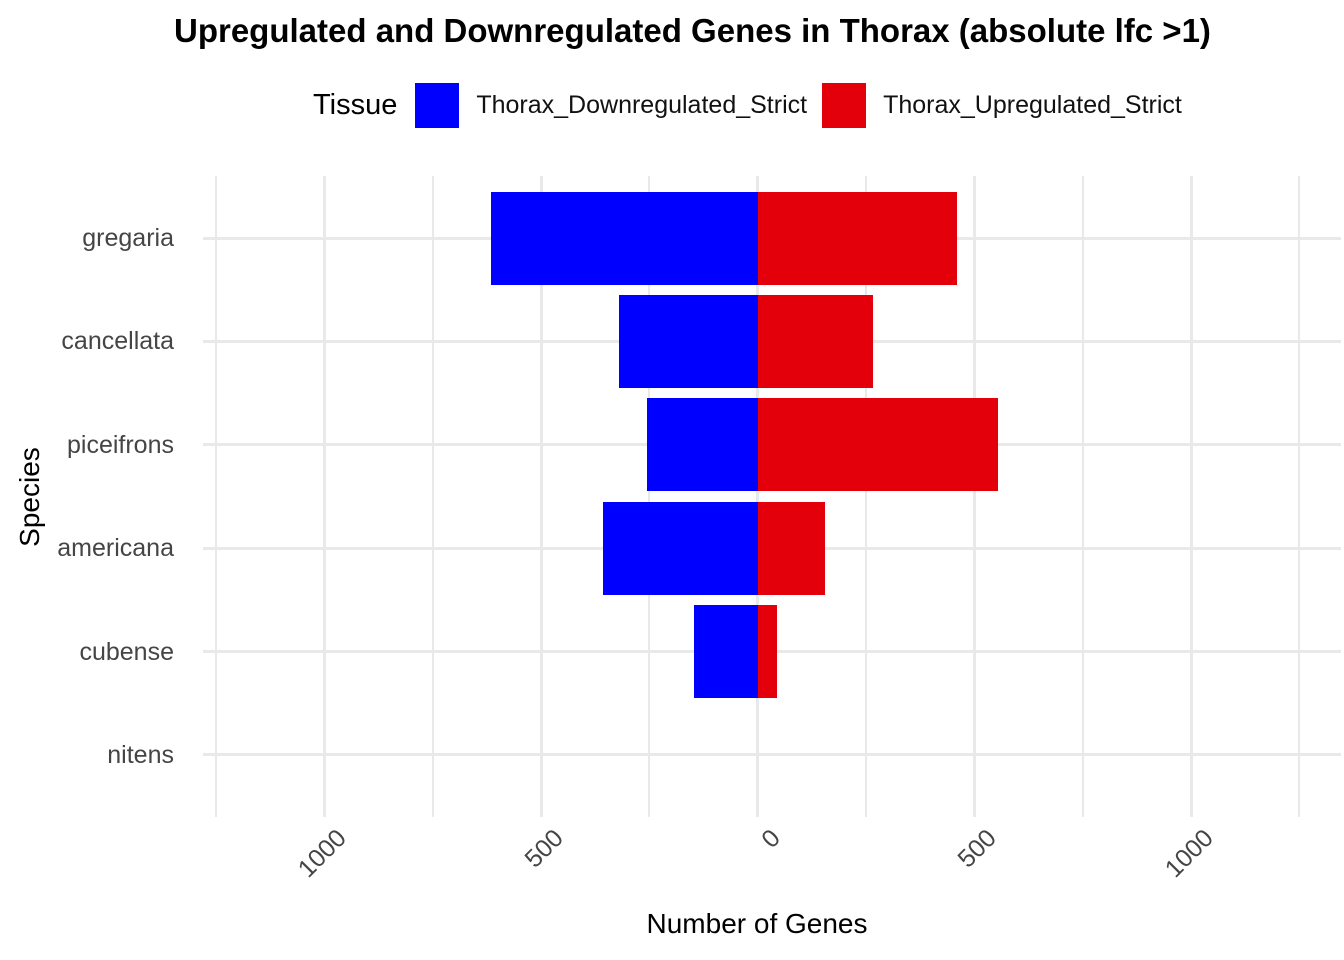  What do you see at coordinates (726, 652) in the screenshot?
I see `bar-downregulated-cubense` at bounding box center [726, 652].